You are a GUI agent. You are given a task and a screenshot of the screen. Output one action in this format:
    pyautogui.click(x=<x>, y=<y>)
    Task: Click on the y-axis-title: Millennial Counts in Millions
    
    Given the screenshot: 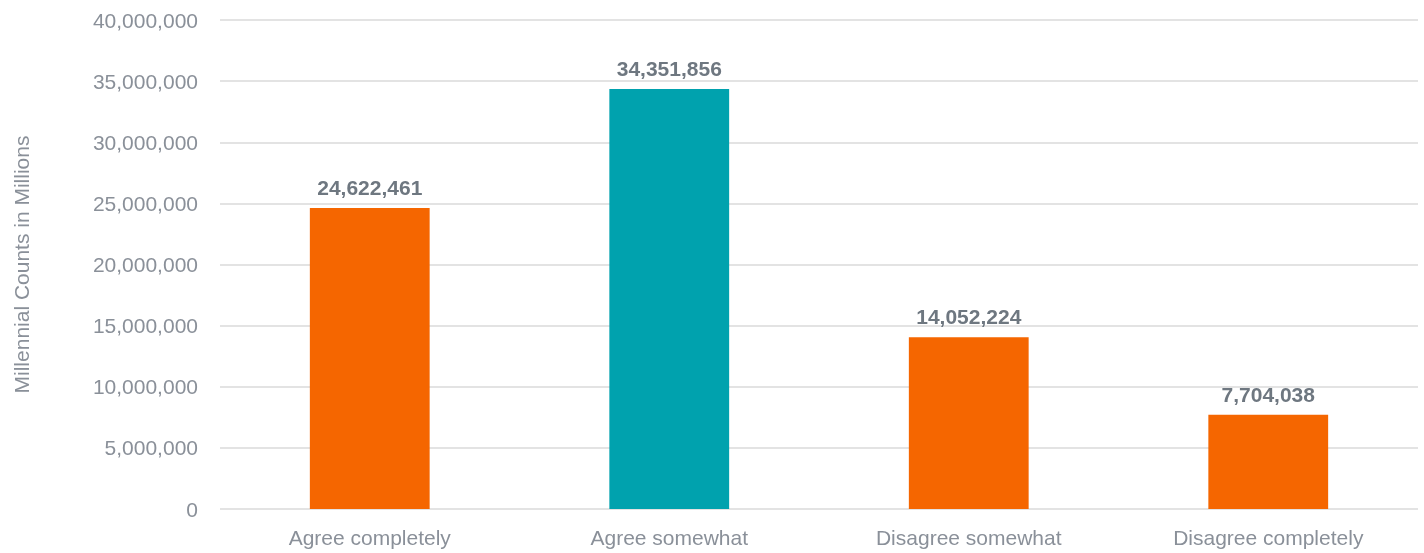 What is the action you would take?
    pyautogui.click(x=21, y=264)
    